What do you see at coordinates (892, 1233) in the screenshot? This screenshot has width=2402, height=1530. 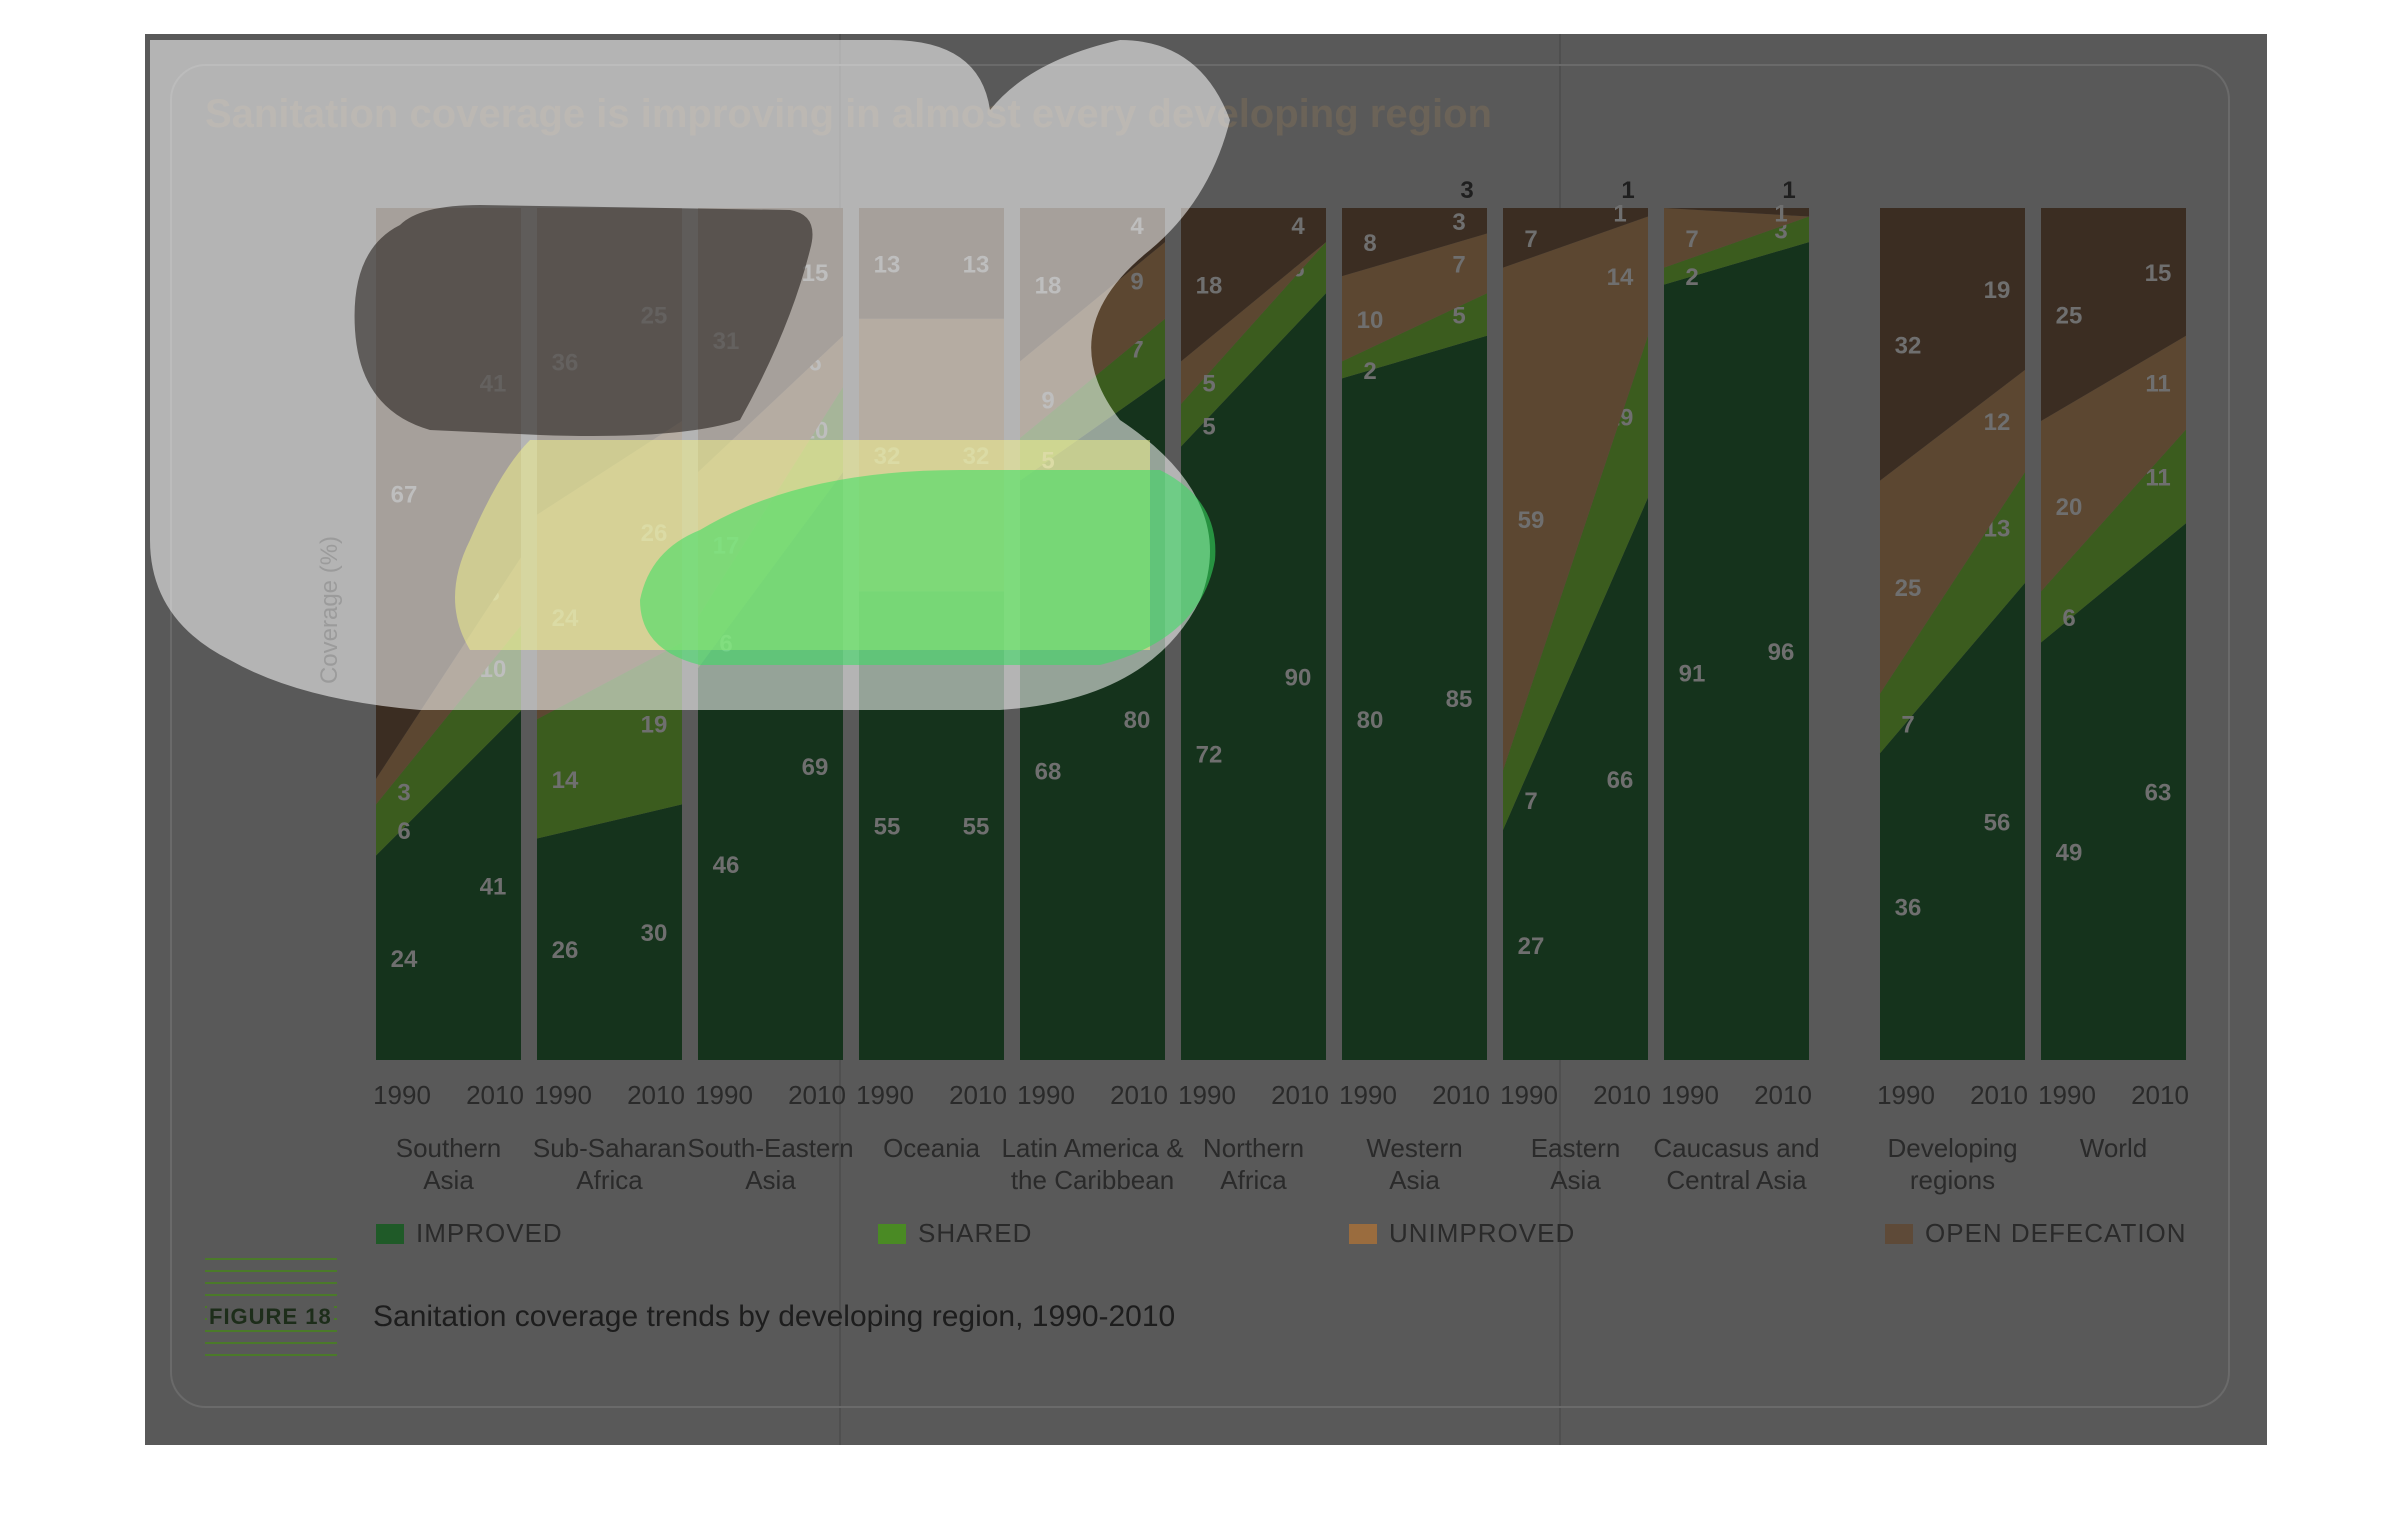 I see `legend-swatch-shared` at bounding box center [892, 1233].